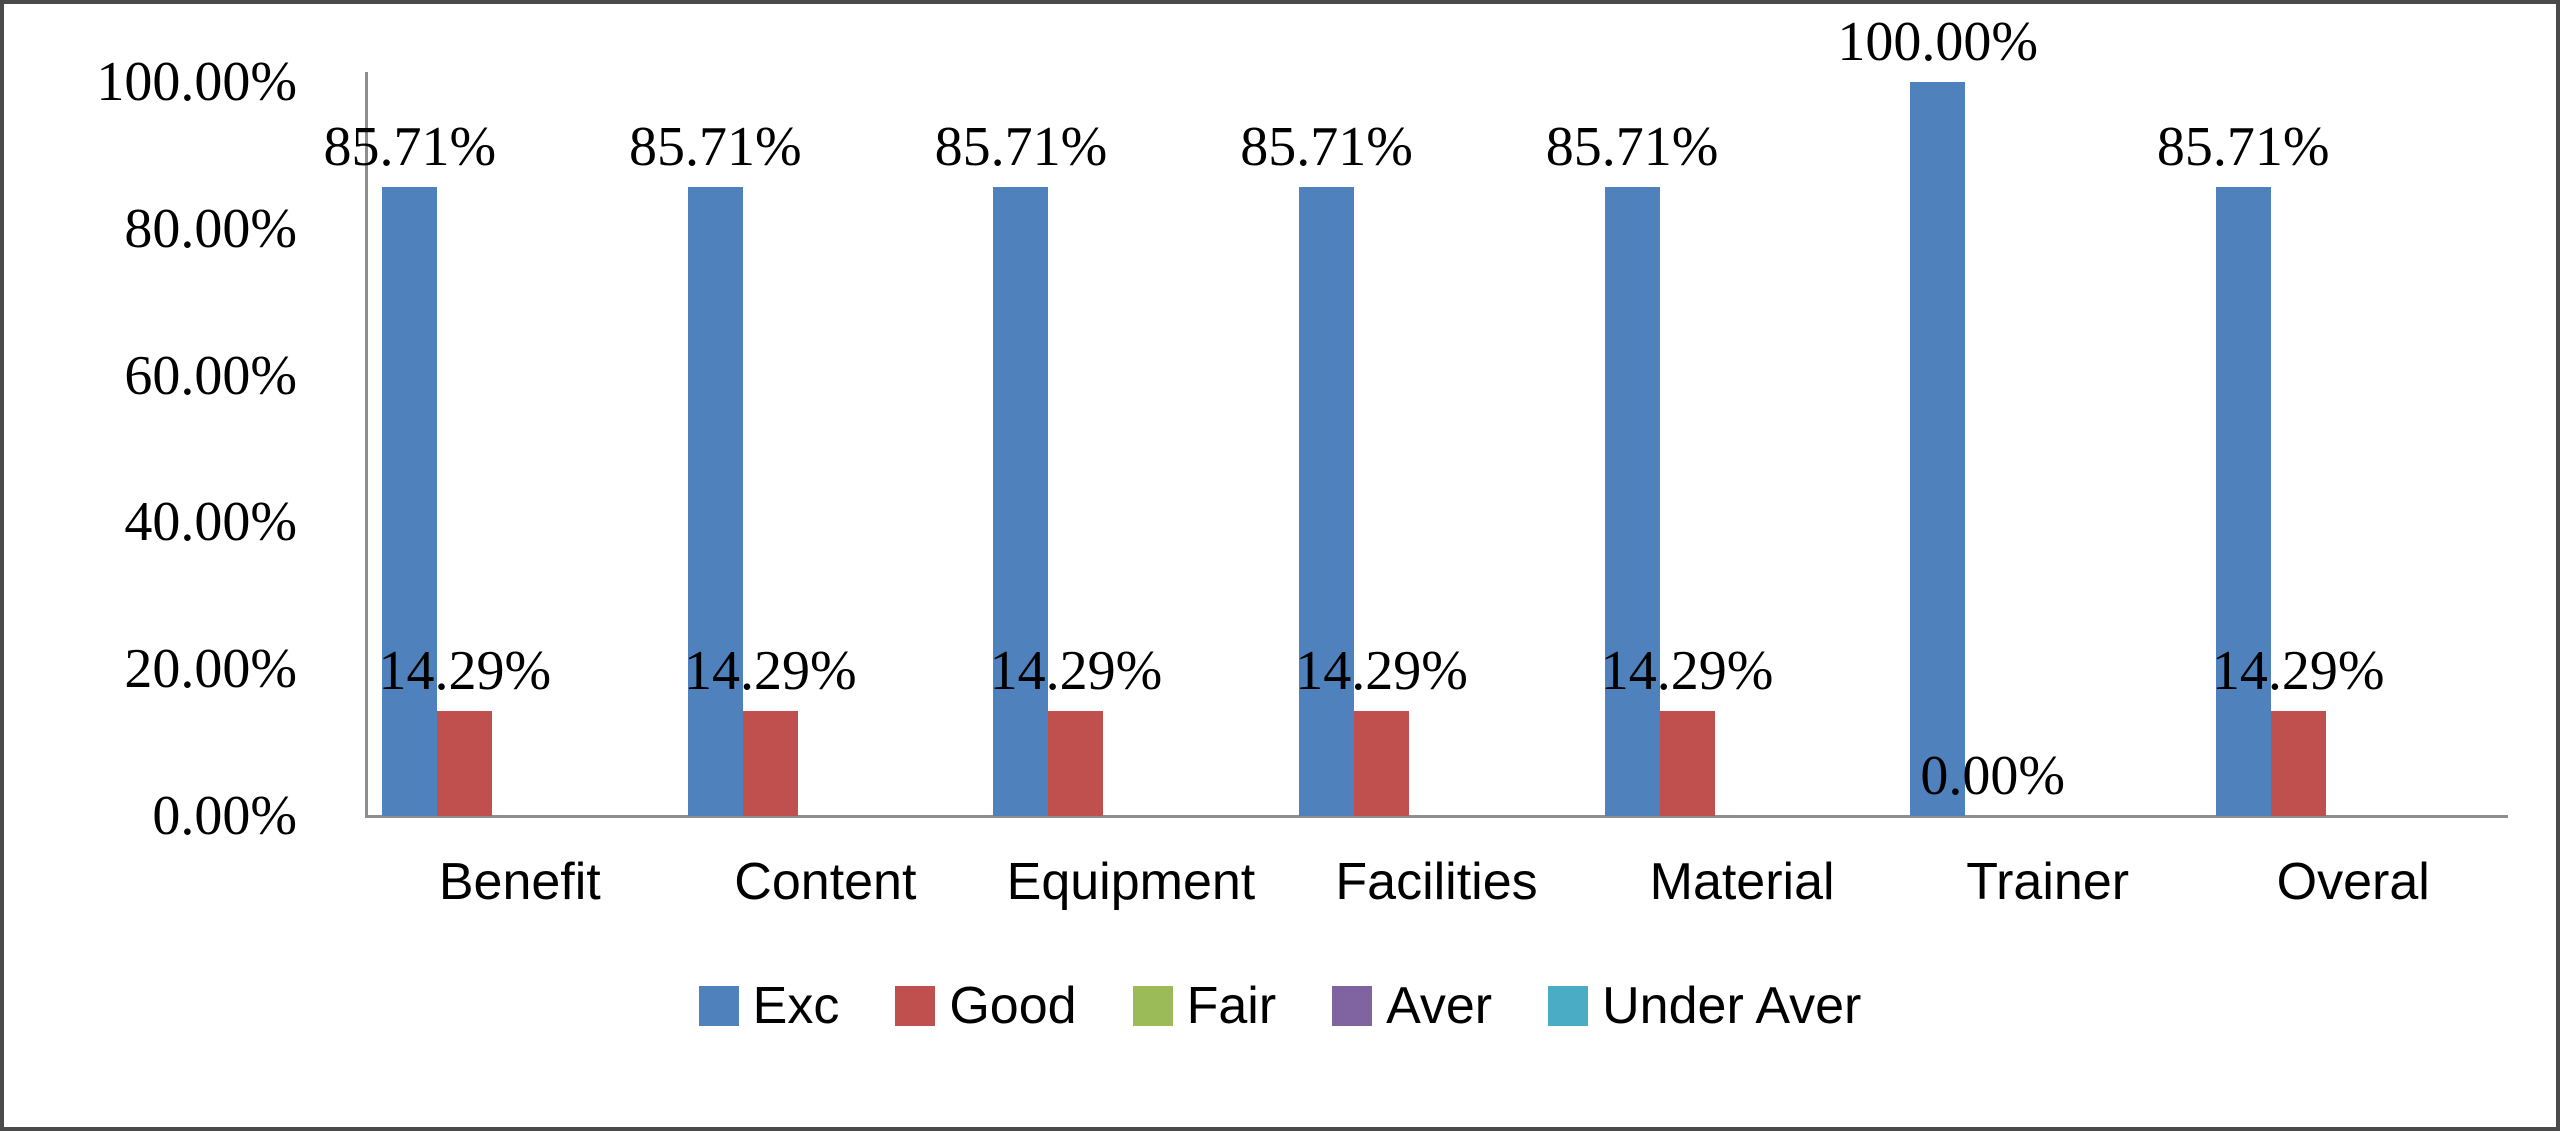 This screenshot has width=2560, height=1131. Describe the element at coordinates (915, 1006) in the screenshot. I see `legend-marker-good` at that location.